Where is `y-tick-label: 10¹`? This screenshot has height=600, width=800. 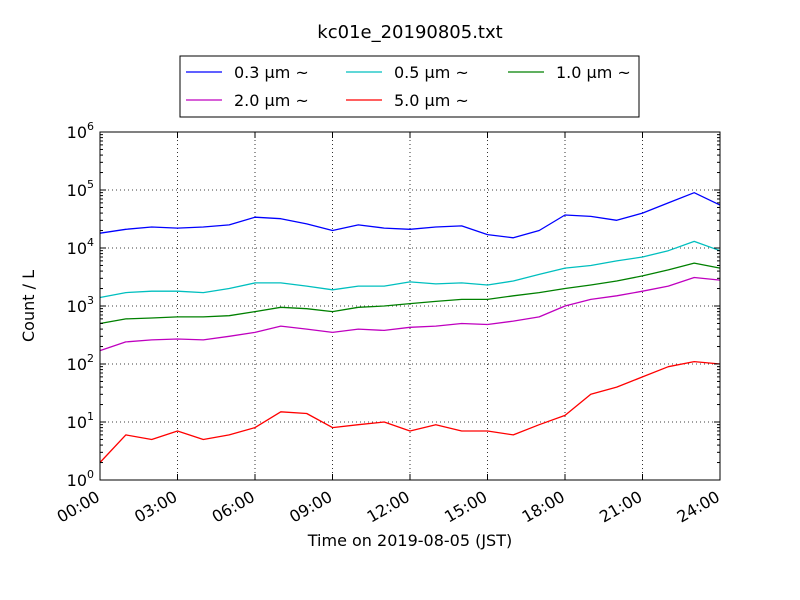 y-tick-label: 10¹ is located at coordinates (80, 421).